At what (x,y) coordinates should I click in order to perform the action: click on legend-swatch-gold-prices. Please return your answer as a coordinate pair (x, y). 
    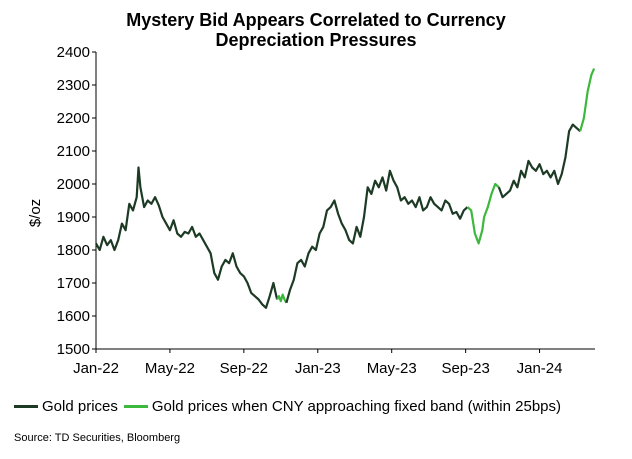
    Looking at the image, I should click on (26, 406).